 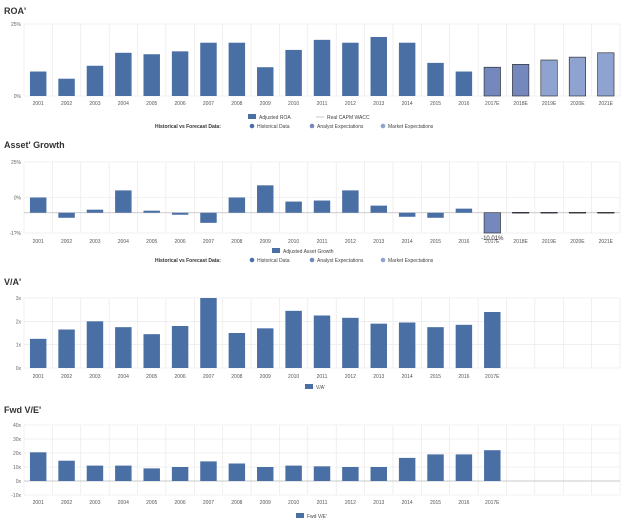 I want to click on x-tick-label: 2006, so click(x=180, y=242).